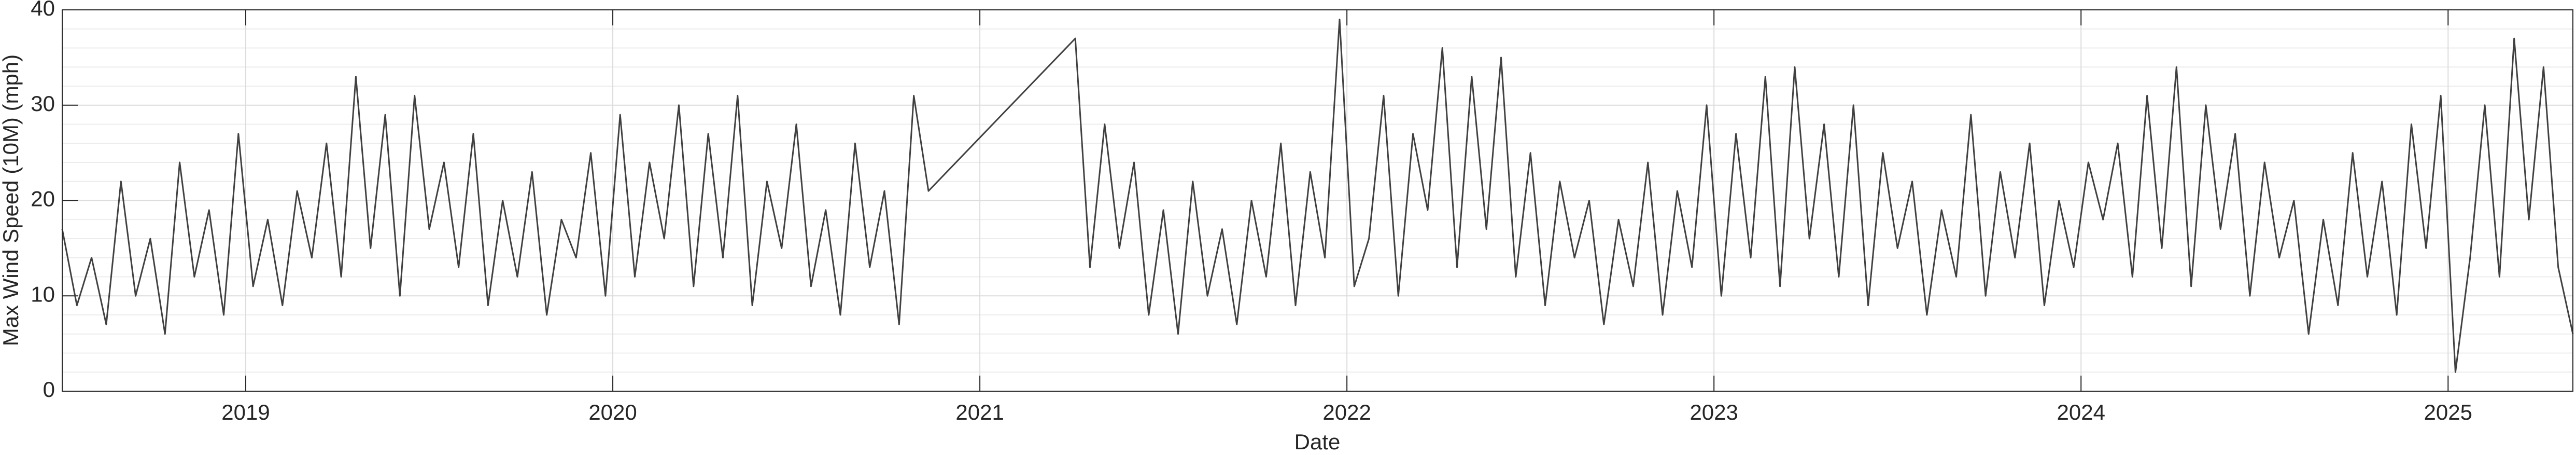  Describe the element at coordinates (245, 412) in the screenshot. I see `x-tick-label: 2019` at that location.